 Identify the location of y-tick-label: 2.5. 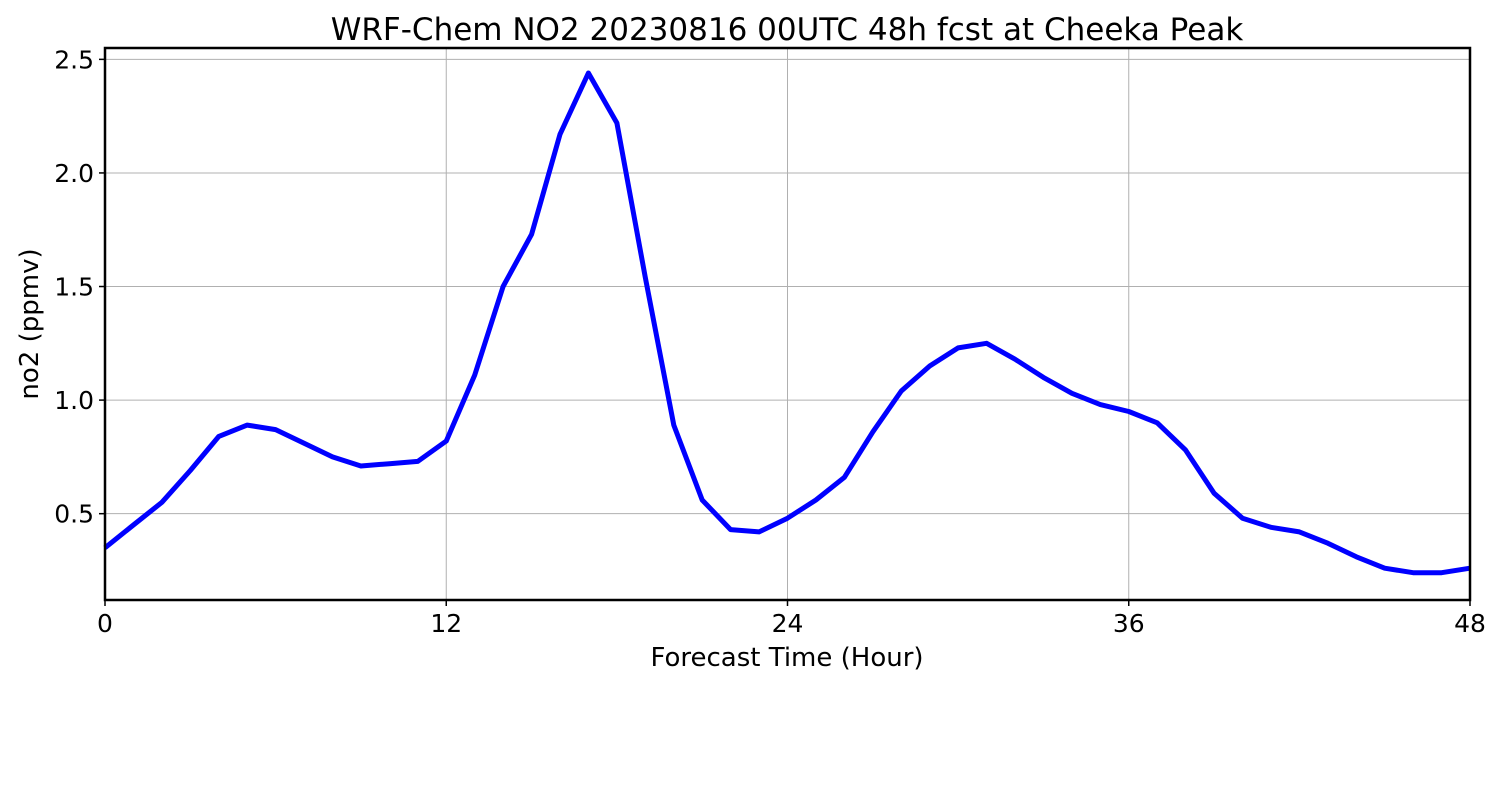
(74, 59).